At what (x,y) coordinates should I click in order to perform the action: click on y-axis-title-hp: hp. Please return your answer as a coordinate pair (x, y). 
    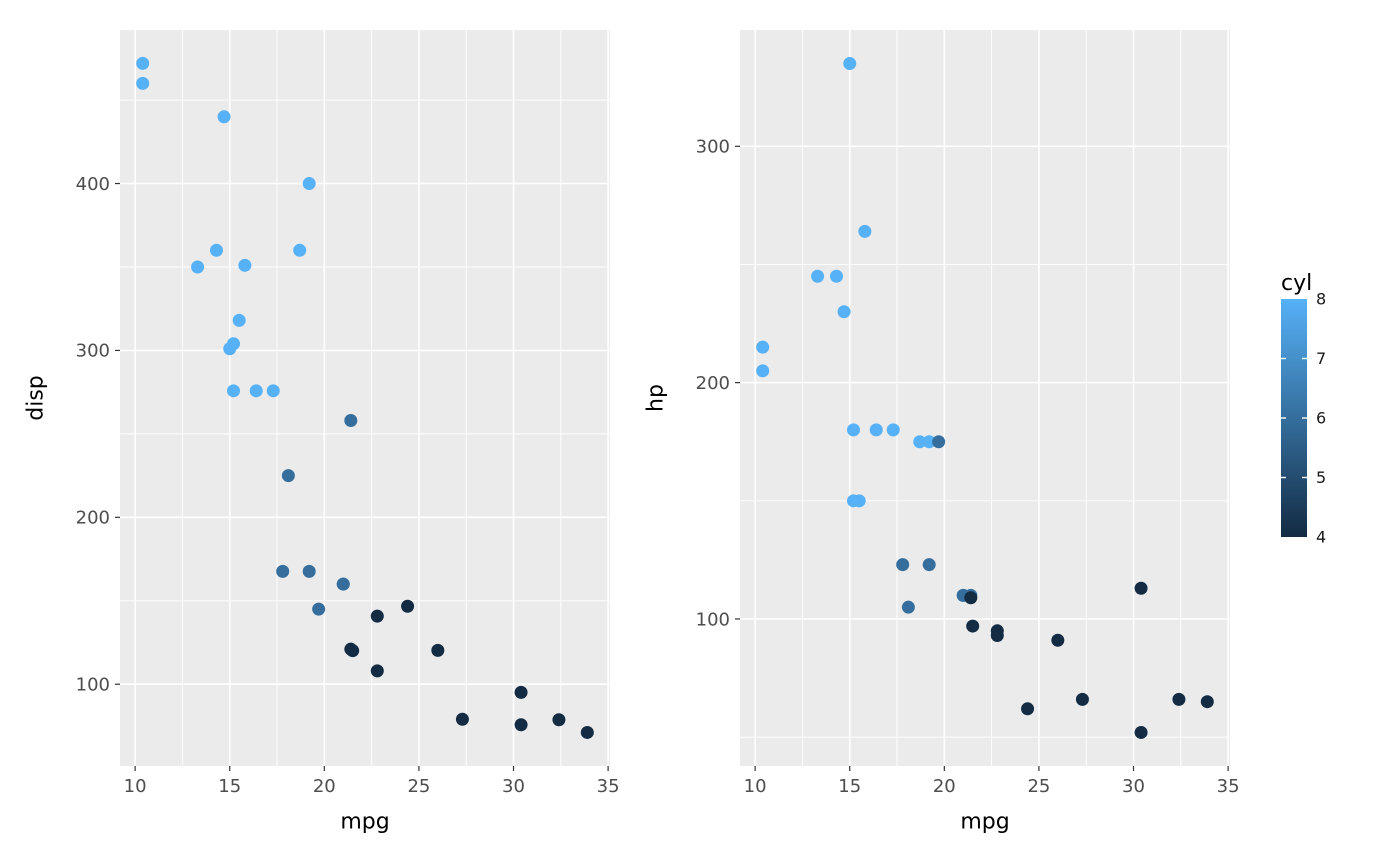
    Looking at the image, I should click on (656, 398).